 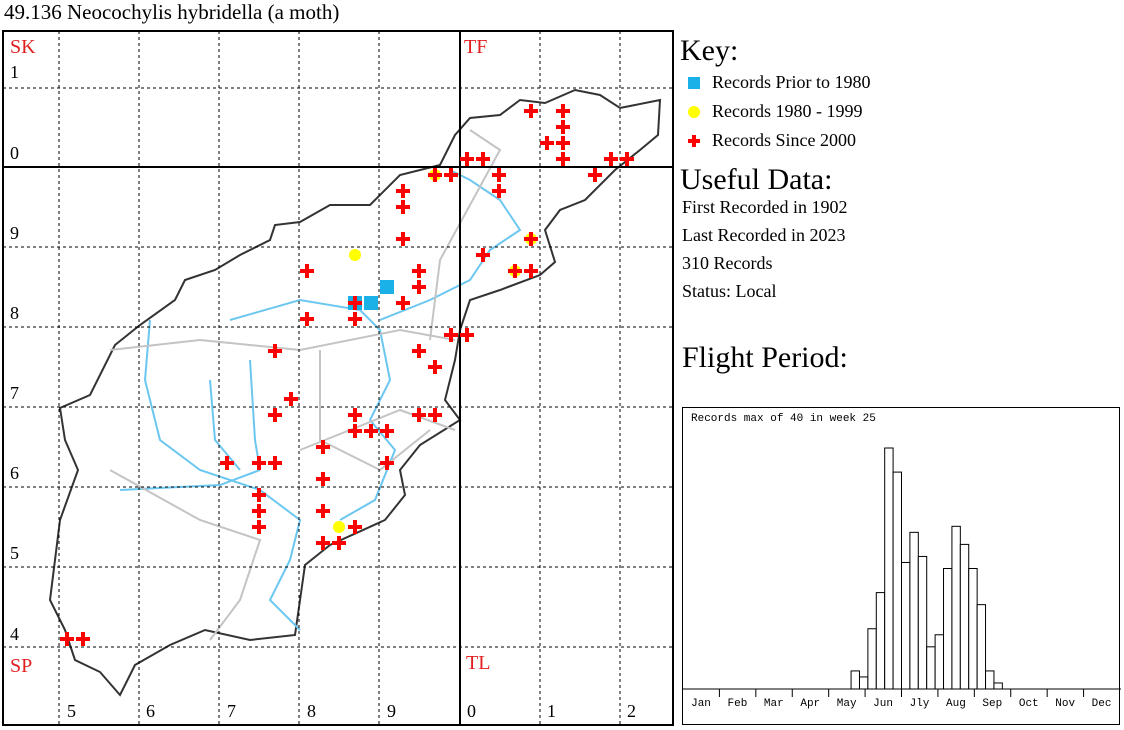 I want to click on record-prior-1980, so click(x=387, y=287).